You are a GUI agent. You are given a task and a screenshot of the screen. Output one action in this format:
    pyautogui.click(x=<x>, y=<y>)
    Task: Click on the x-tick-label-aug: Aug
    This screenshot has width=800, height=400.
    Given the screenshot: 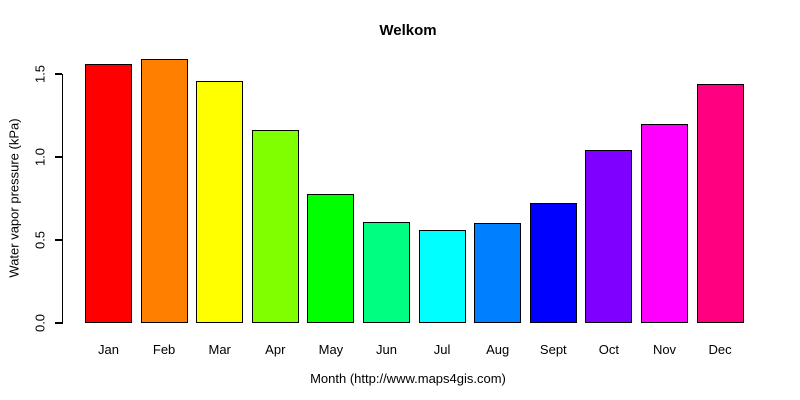 What is the action you would take?
    pyautogui.click(x=498, y=349)
    